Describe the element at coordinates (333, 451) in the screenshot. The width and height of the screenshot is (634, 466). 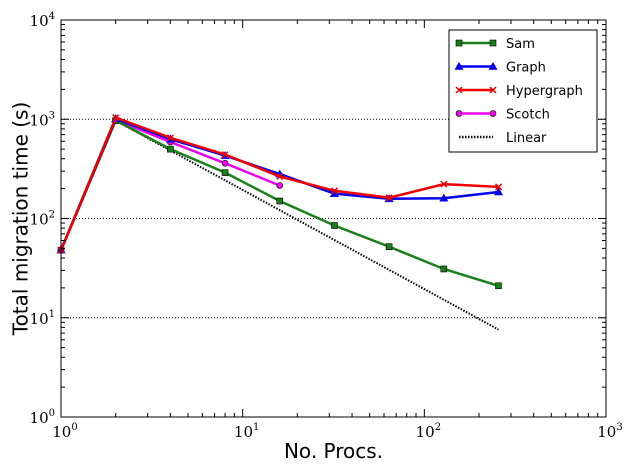
I see `x-axis-label: No. Procs.` at that location.